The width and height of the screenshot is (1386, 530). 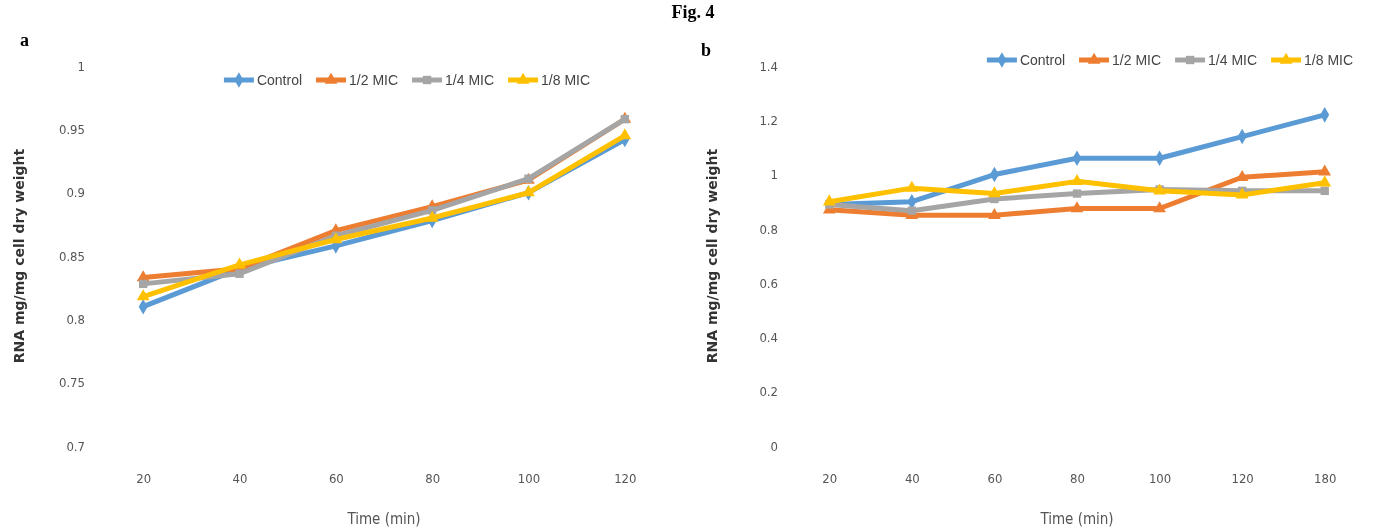 I want to click on y-tick-label: 0.7, so click(x=75, y=446).